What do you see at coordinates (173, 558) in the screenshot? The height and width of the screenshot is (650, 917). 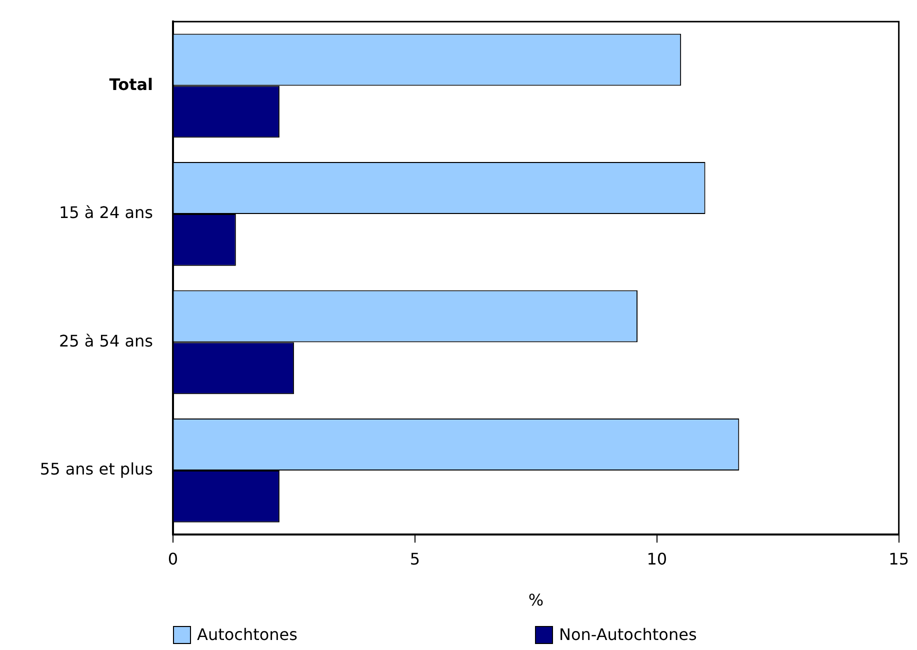 I see `x-tick-label: 0` at bounding box center [173, 558].